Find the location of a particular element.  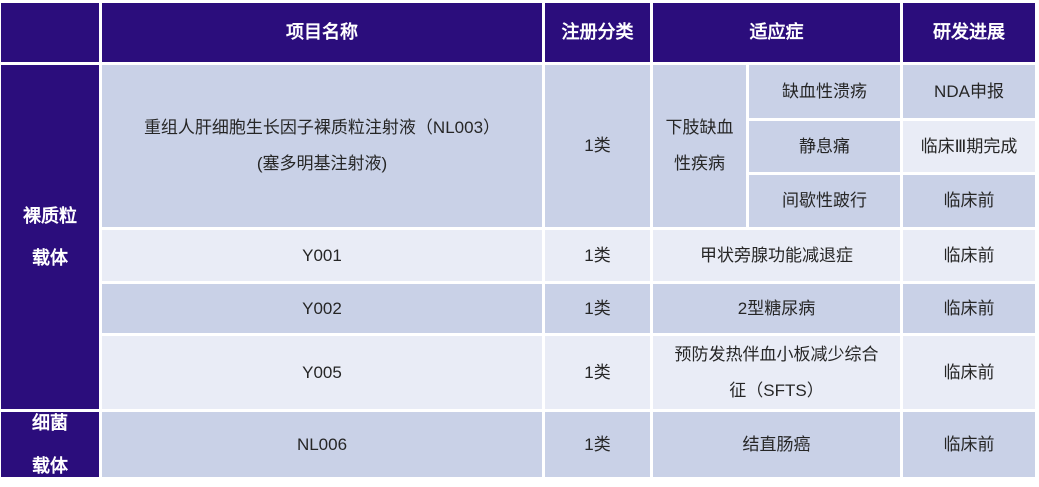

category-cell-bacterial-vector: 细菌 载体 is located at coordinates (50, 444).